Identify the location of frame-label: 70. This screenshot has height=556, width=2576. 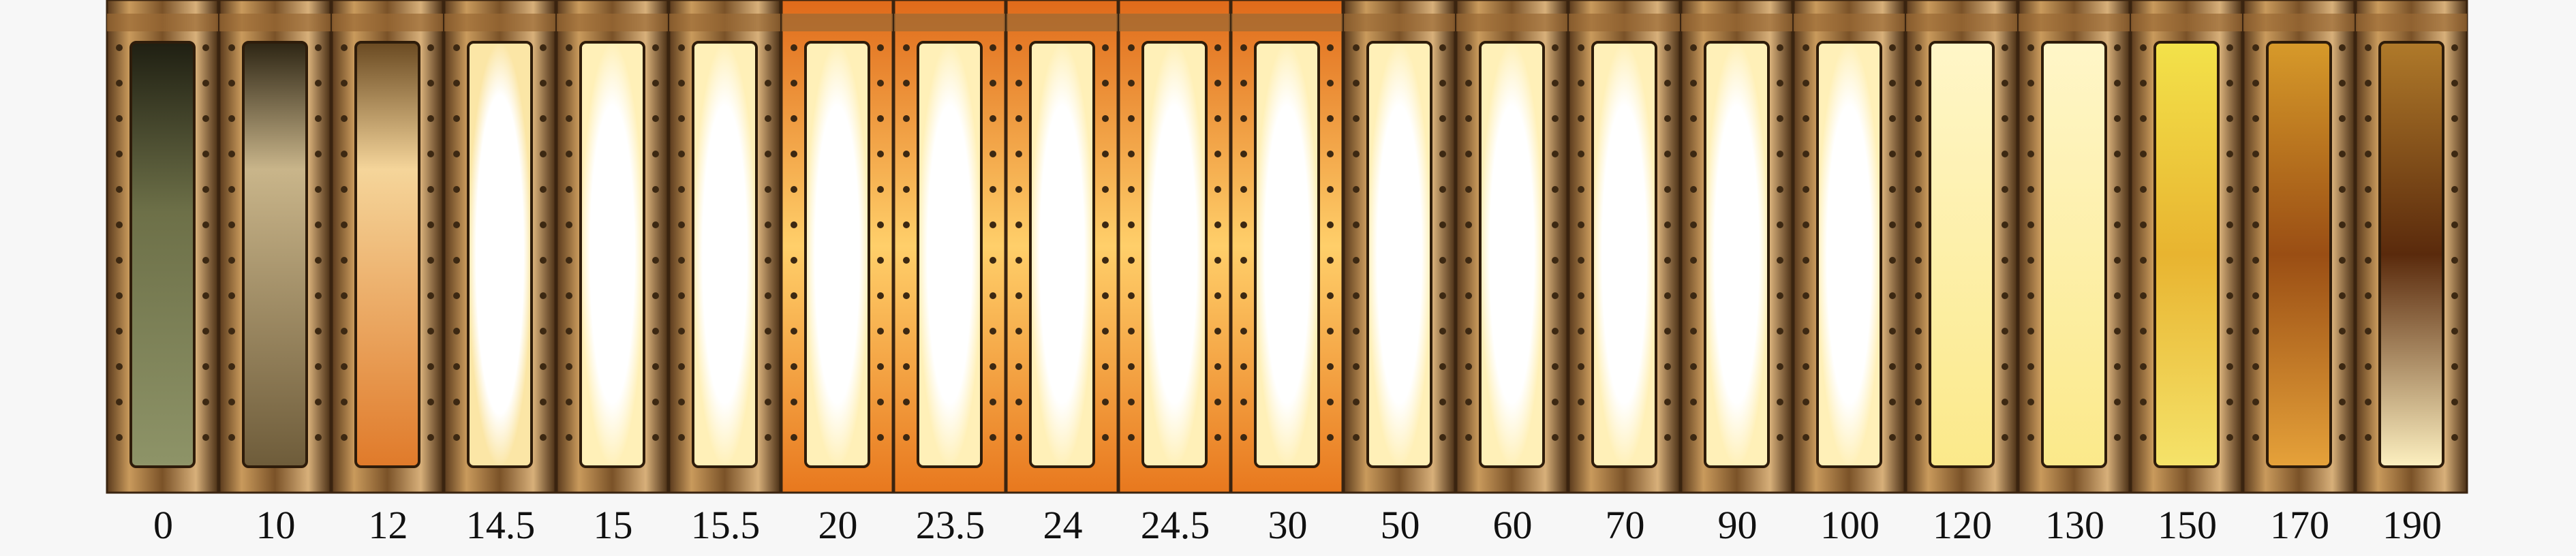
(1625, 525).